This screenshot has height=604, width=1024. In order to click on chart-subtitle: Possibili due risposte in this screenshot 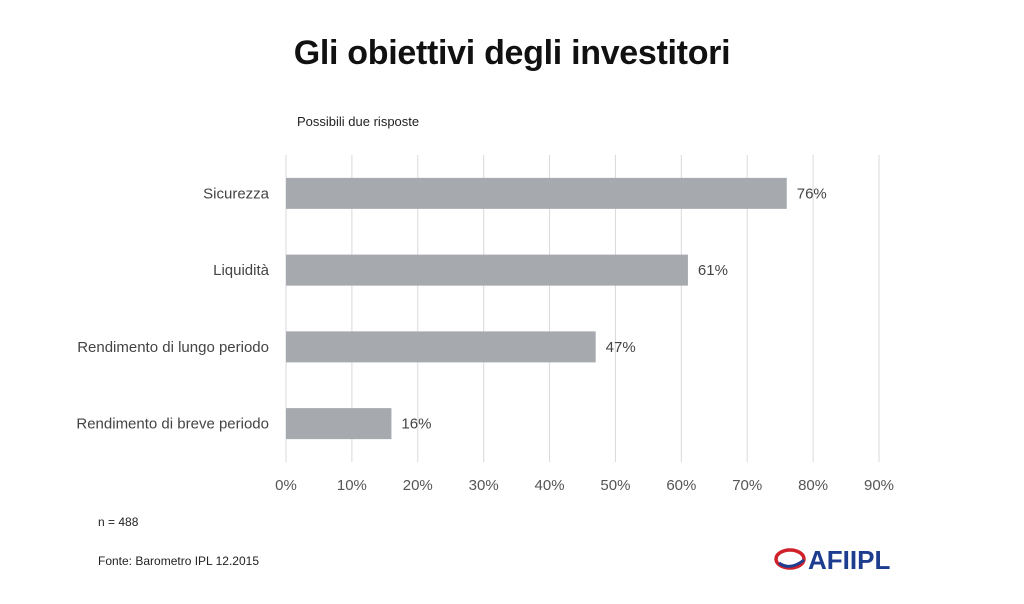, I will do `click(358, 121)`.